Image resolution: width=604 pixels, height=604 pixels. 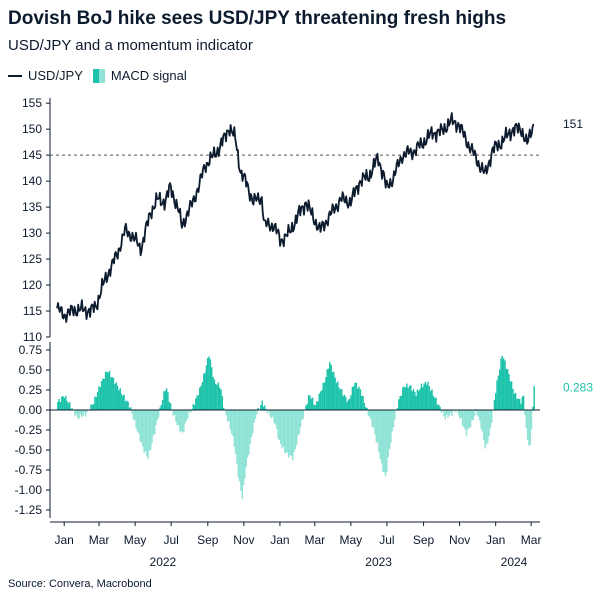 What do you see at coordinates (32, 207) in the screenshot?
I see `price-y-tick-label: 135` at bounding box center [32, 207].